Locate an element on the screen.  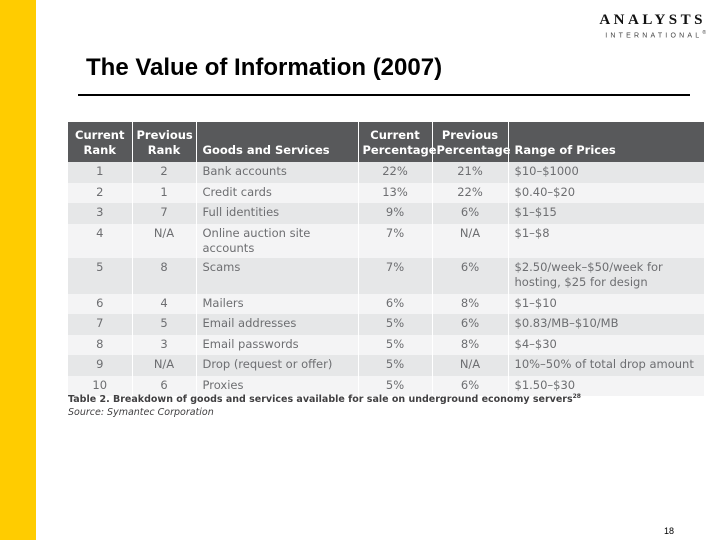
title-divider is located at coordinates (384, 95).